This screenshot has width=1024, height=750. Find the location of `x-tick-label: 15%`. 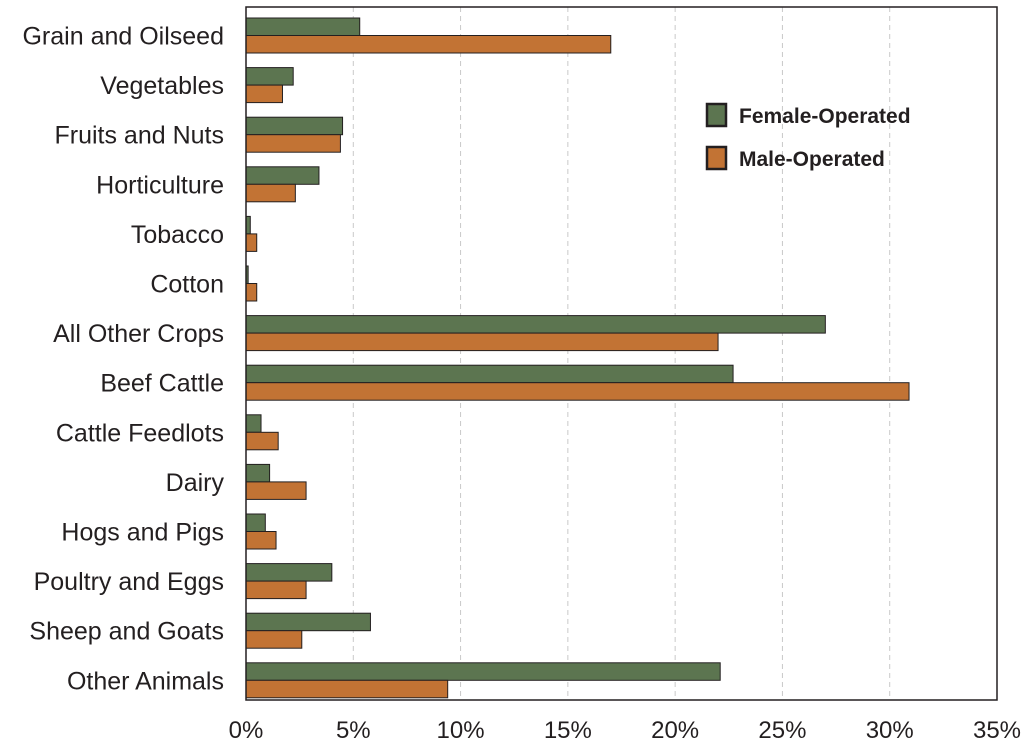

x-tick-label: 15% is located at coordinates (568, 730).